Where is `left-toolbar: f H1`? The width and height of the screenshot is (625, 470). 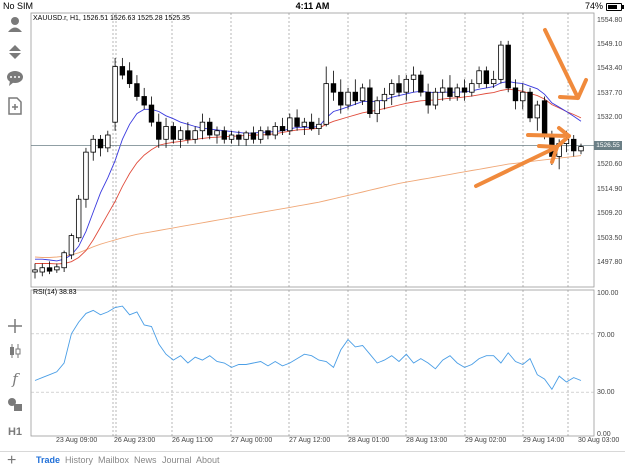
left-toolbar: f H1 is located at coordinates (15, 232).